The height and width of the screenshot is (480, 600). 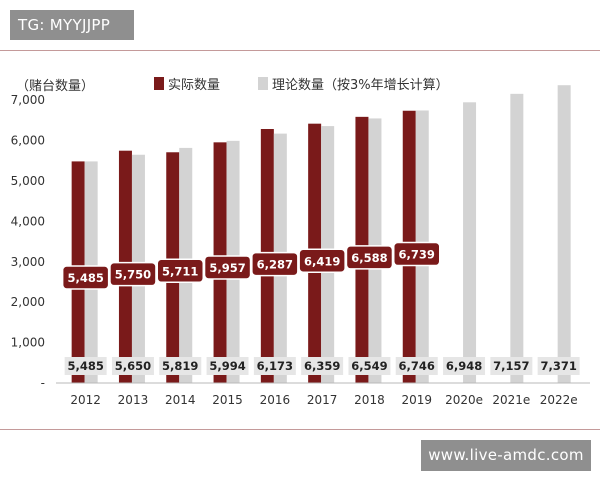 I want to click on data-label-theoretical: 7,371, so click(x=558, y=366).